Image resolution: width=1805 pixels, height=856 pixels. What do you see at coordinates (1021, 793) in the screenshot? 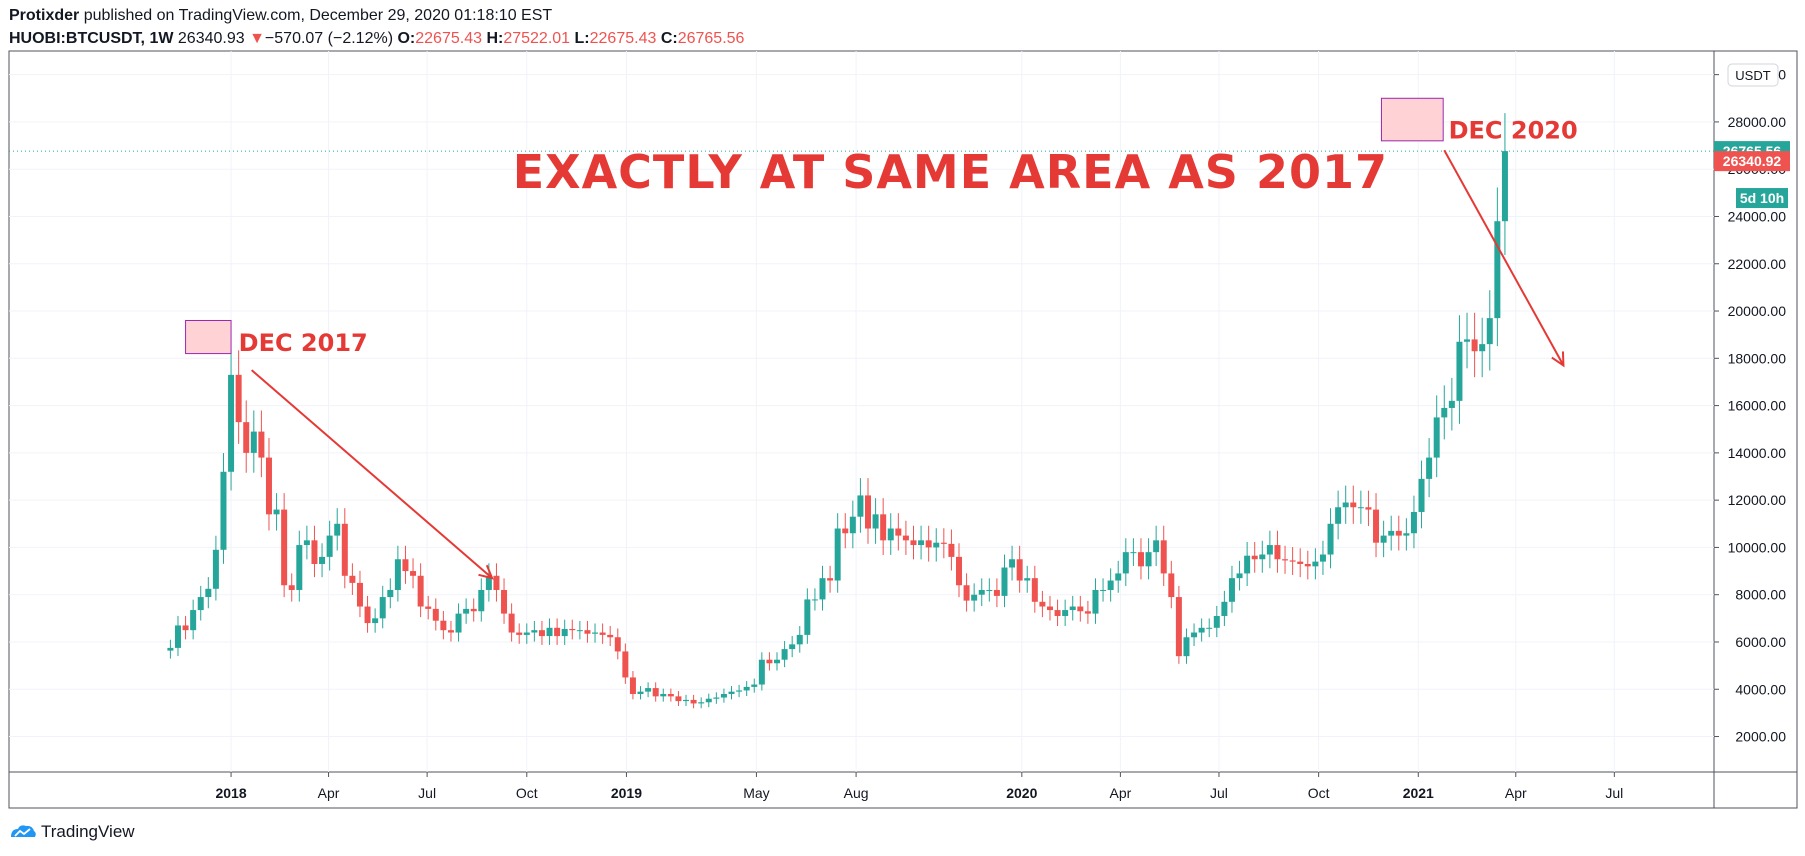
I see `x-tick-label: 2020` at bounding box center [1021, 793].